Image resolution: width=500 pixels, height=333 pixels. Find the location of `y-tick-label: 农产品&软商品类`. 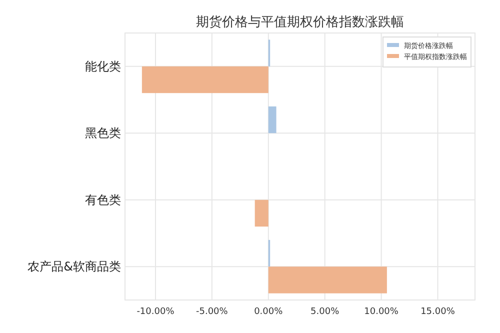

y-tick-label: 农产品&软商品类 is located at coordinates (74, 267).